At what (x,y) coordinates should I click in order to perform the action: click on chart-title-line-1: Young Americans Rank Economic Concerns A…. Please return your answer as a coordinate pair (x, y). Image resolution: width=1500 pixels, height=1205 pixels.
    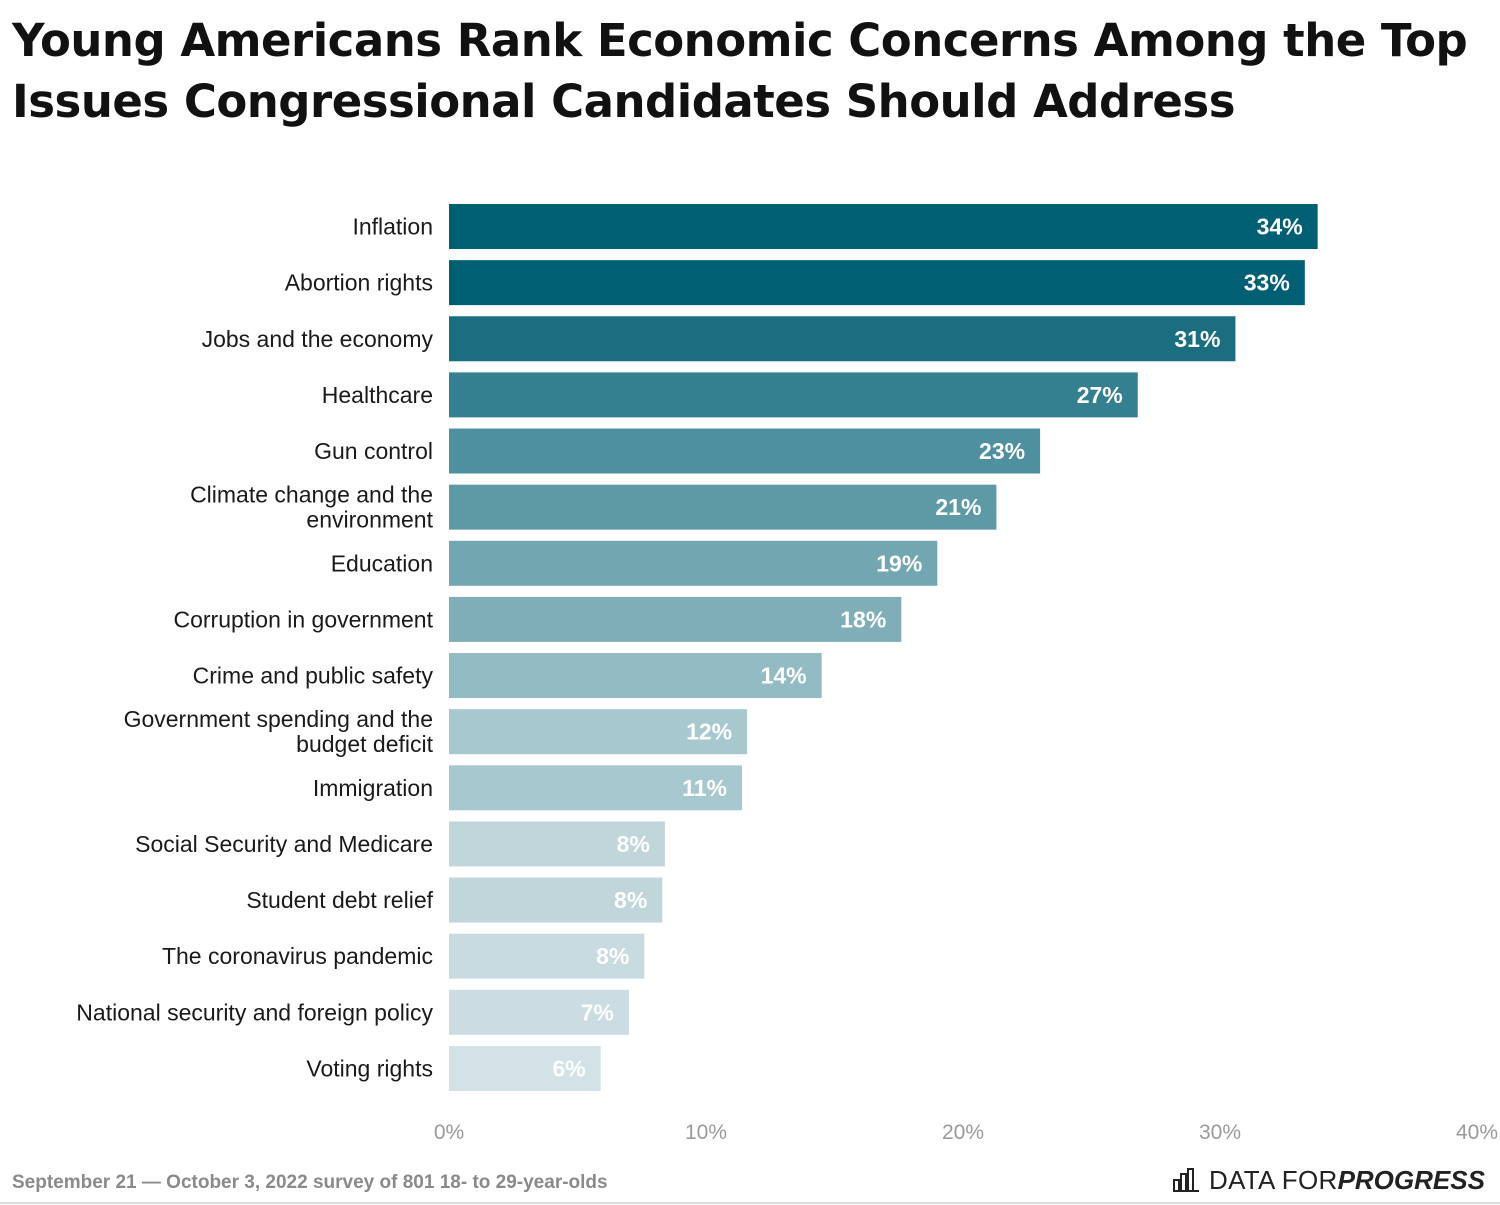
    Looking at the image, I should click on (740, 40).